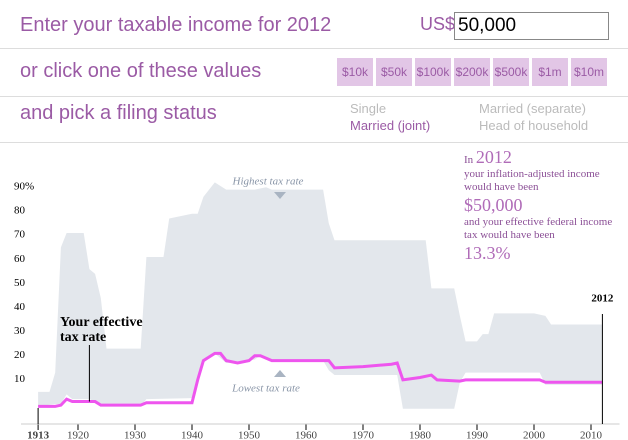 This screenshot has height=440, width=628. Describe the element at coordinates (531, 26) in the screenshot. I see `income-input: 50,000` at that location.